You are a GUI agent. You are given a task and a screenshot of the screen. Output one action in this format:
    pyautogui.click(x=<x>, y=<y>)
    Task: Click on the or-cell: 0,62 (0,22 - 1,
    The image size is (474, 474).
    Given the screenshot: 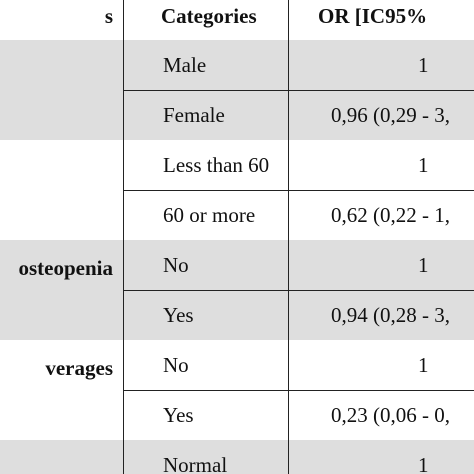 What is the action you would take?
    pyautogui.click(x=390, y=215)
    